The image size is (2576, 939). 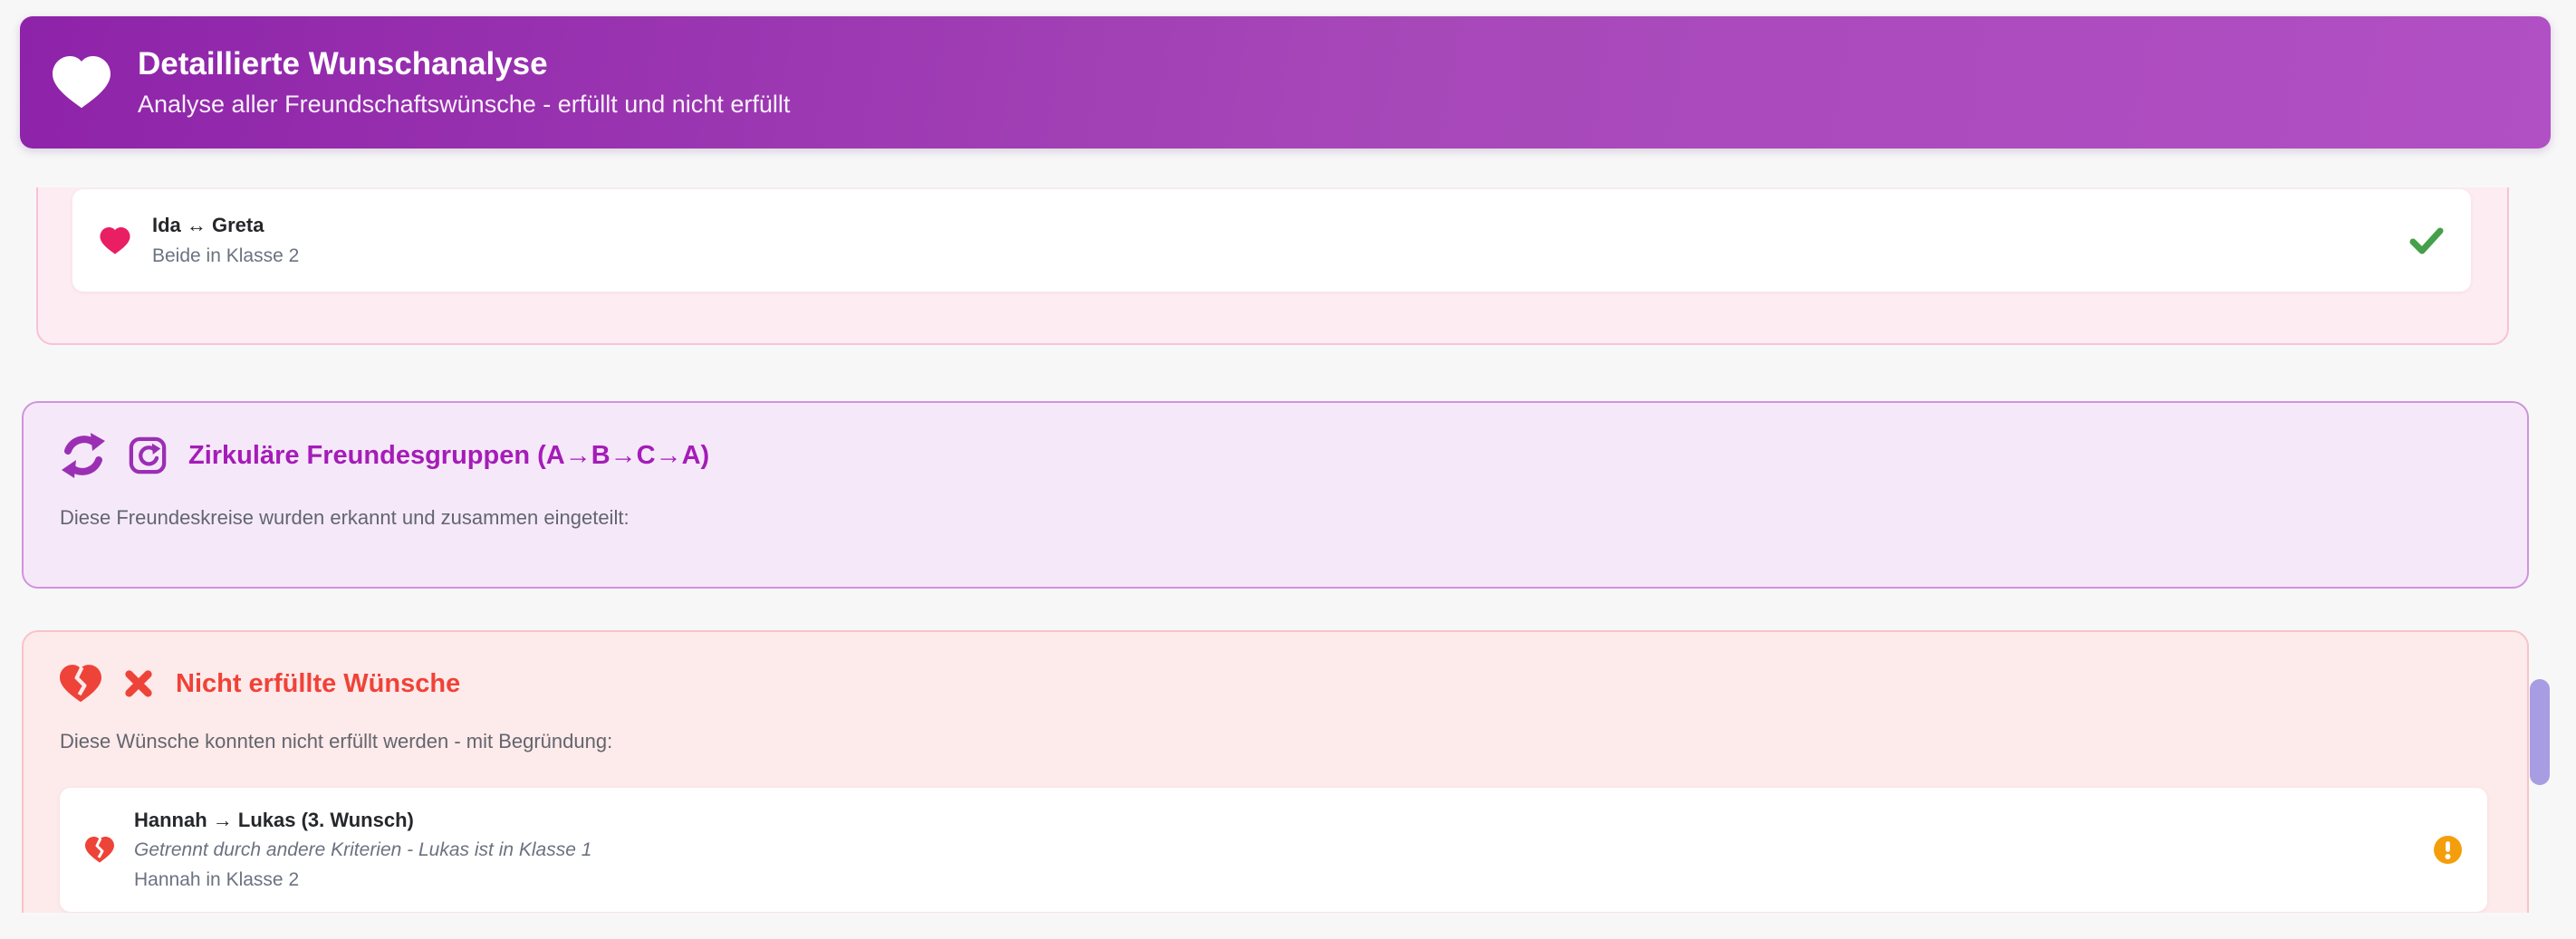 I want to click on fulfilled-wish-card: Ida ↔ Greta Beide in Klasse 2, so click(x=1271, y=241).